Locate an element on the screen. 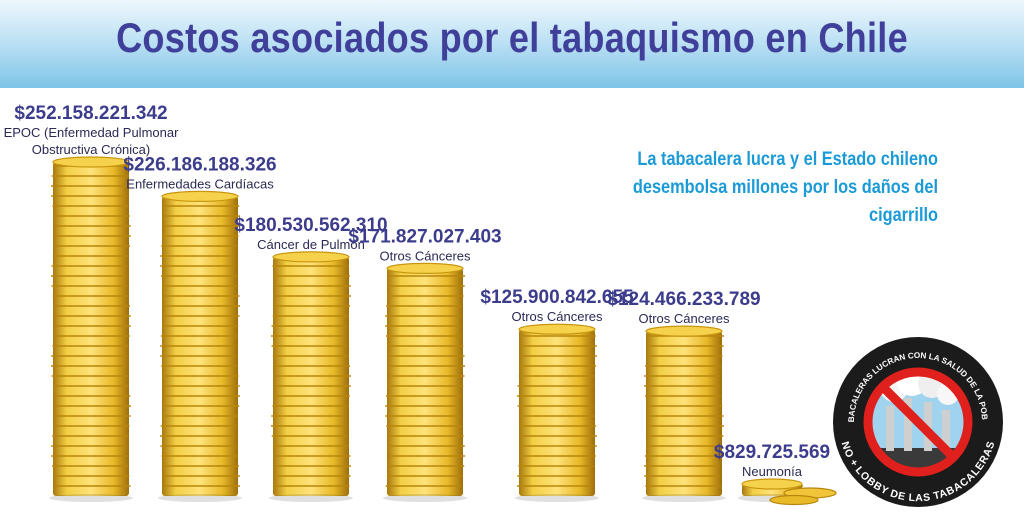 The width and height of the screenshot is (1024, 512). value-label: $125.900.842.655 is located at coordinates (557, 297).